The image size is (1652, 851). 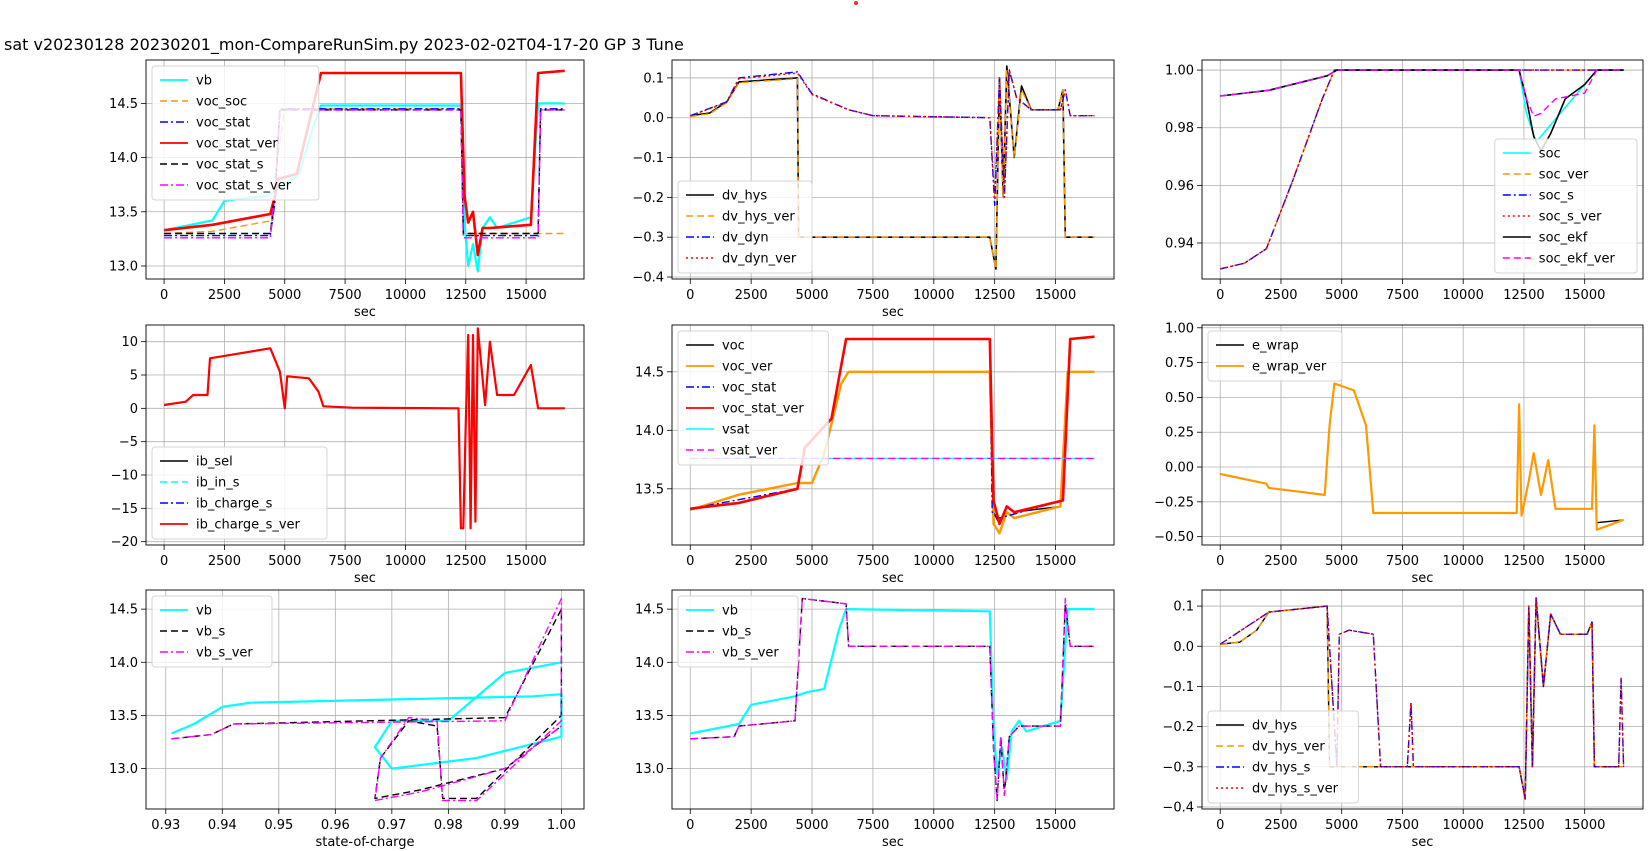 What do you see at coordinates (335, 825) in the screenshot?
I see `x-tick-label: 0.96` at bounding box center [335, 825].